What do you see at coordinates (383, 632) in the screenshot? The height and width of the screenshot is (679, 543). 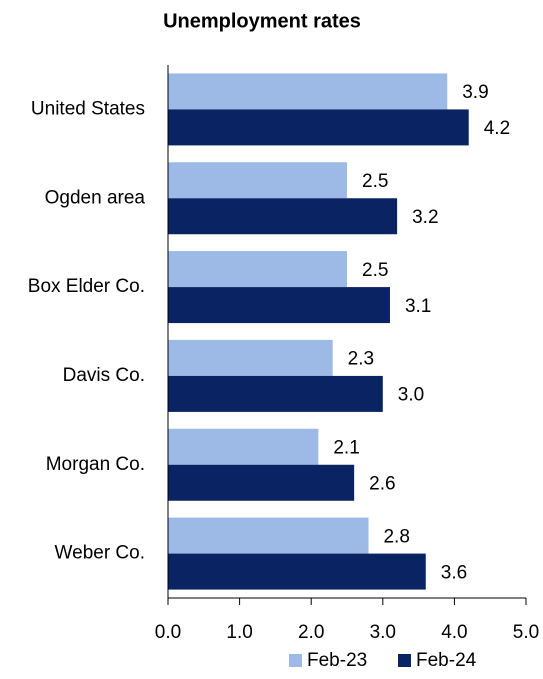 I see `x-tick-label: 3.0` at bounding box center [383, 632].